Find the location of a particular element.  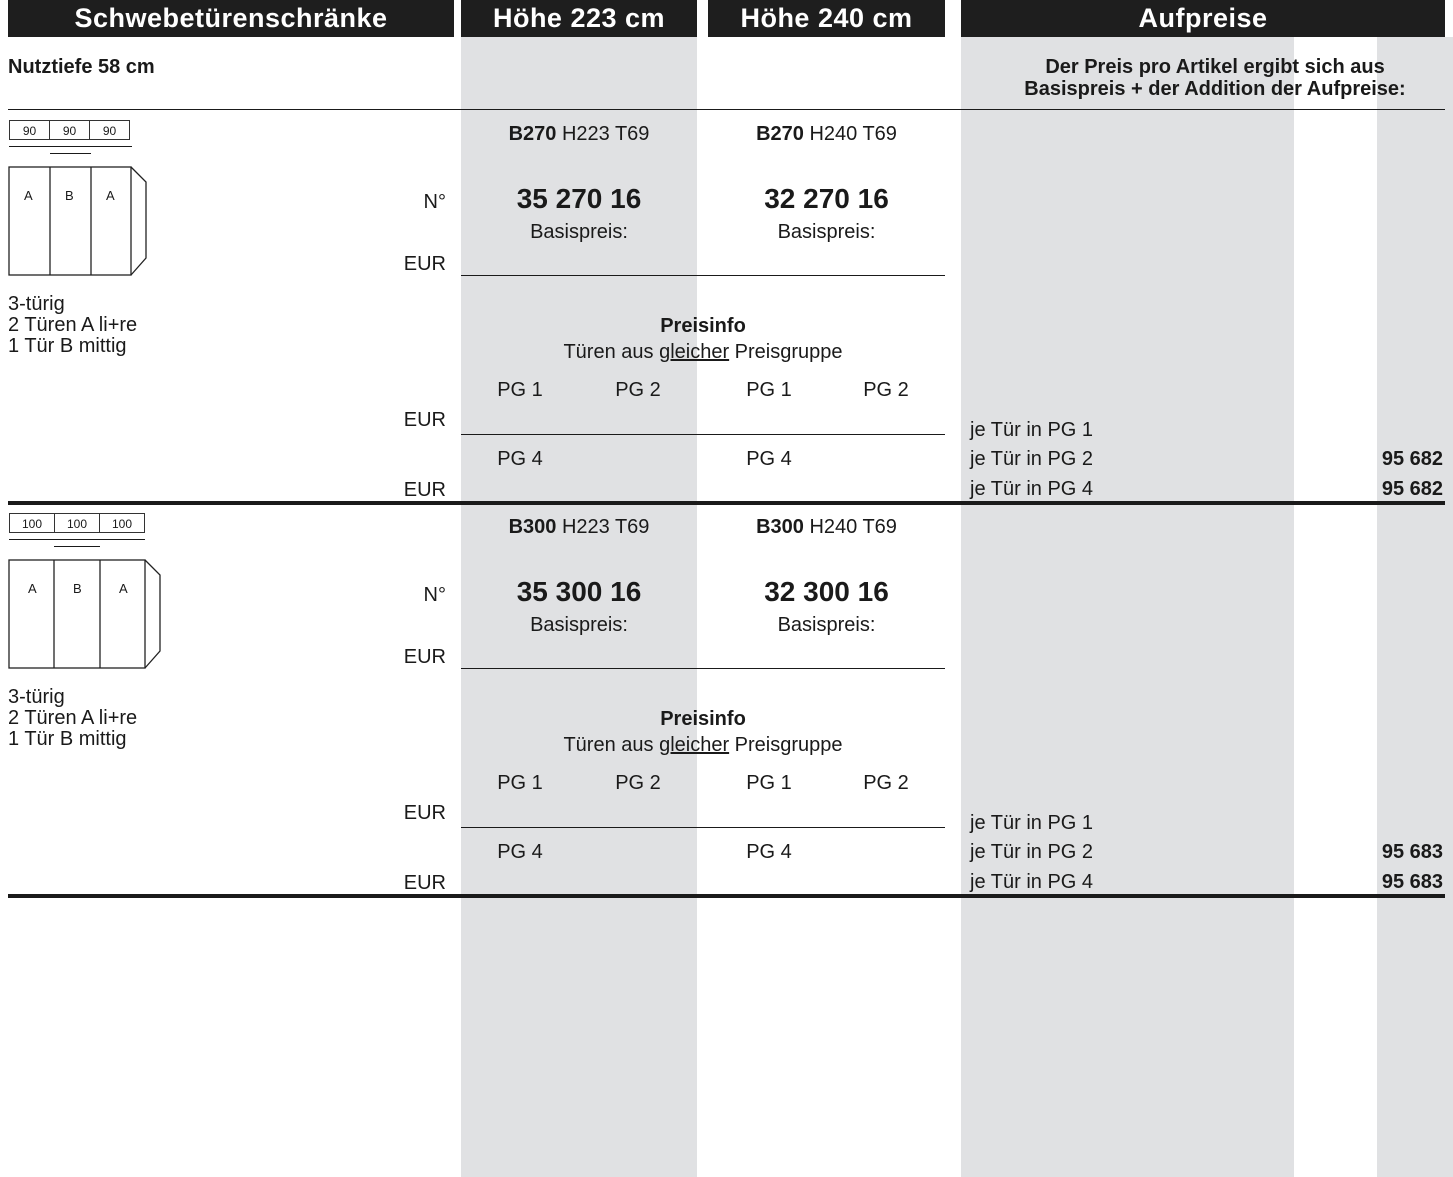

model-240: B270 H240 T69 is located at coordinates (826, 134).